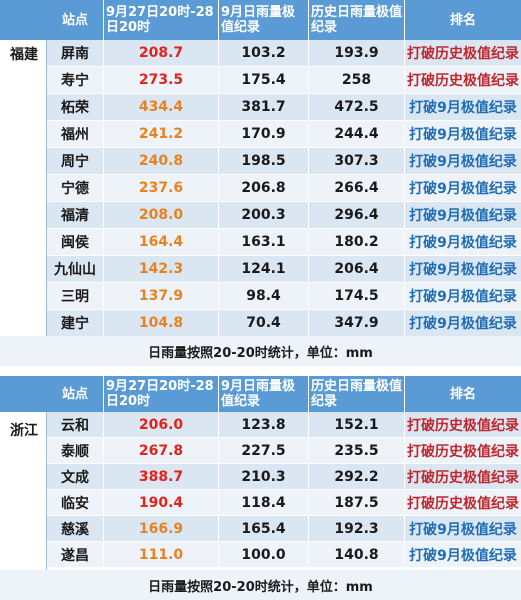  I want to click on station-cell: 三明, so click(75, 296).